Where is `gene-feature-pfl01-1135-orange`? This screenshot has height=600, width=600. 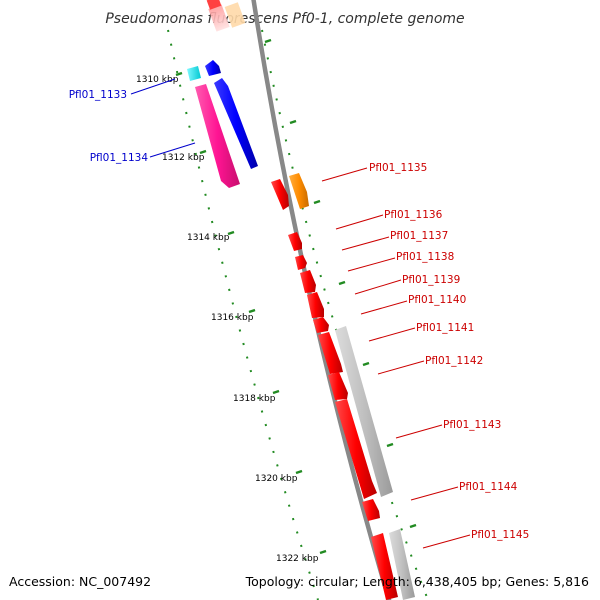
gene-feature-pfl01-1135-orange is located at coordinates (299, 191).